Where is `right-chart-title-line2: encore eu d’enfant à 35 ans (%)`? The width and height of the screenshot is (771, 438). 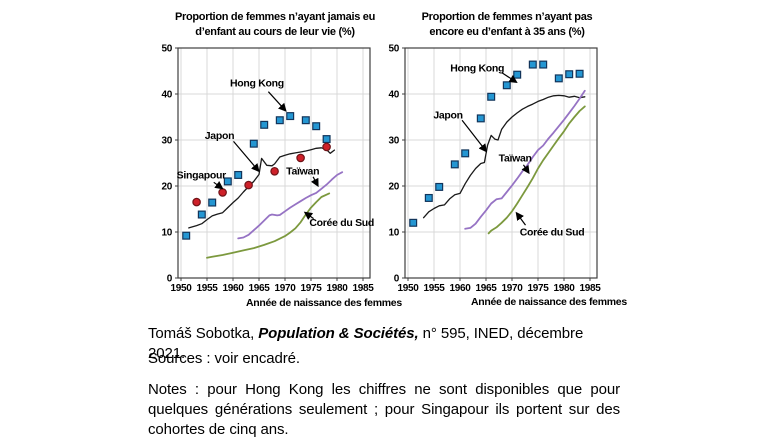 right-chart-title-line2: encore eu d’enfant à 35 ans (%) is located at coordinates (507, 32).